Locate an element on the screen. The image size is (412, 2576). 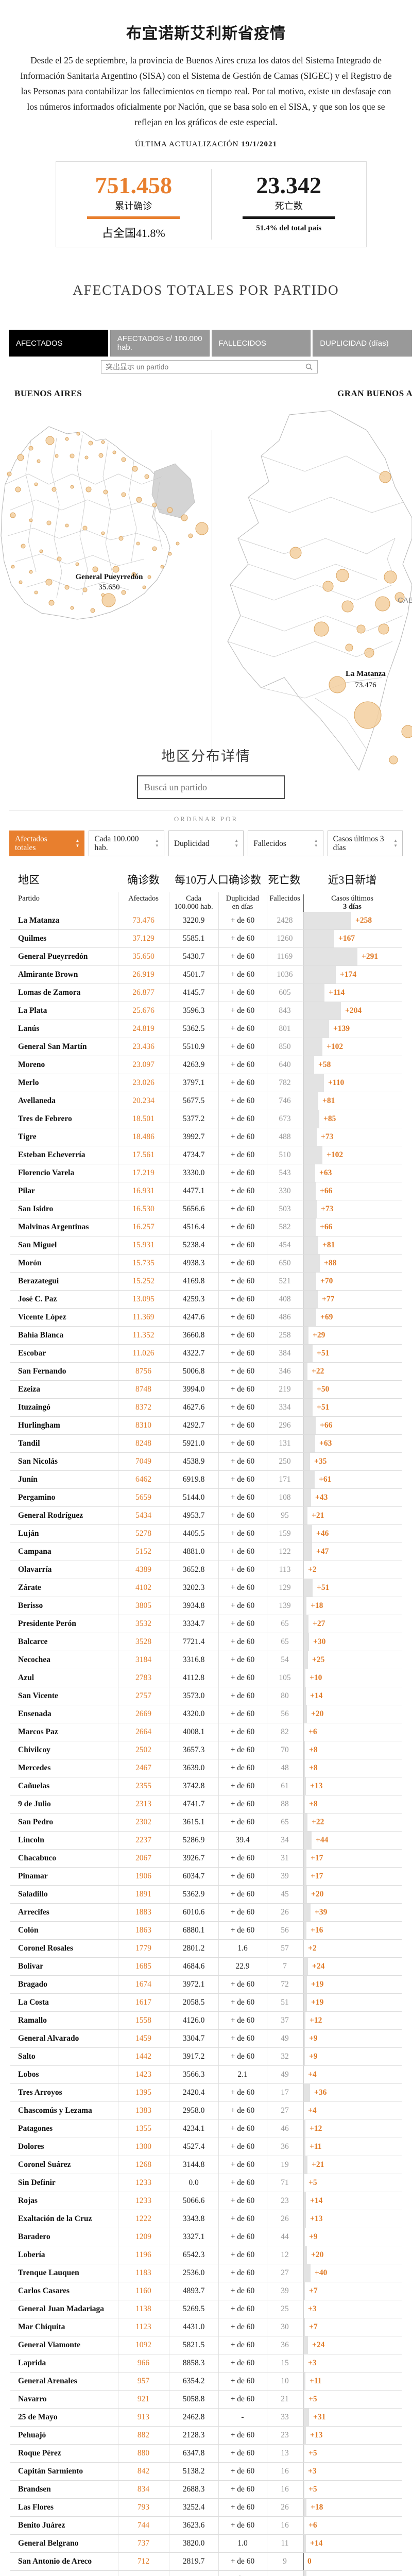
new-cases-value: +9 is located at coordinates (313, 2236).